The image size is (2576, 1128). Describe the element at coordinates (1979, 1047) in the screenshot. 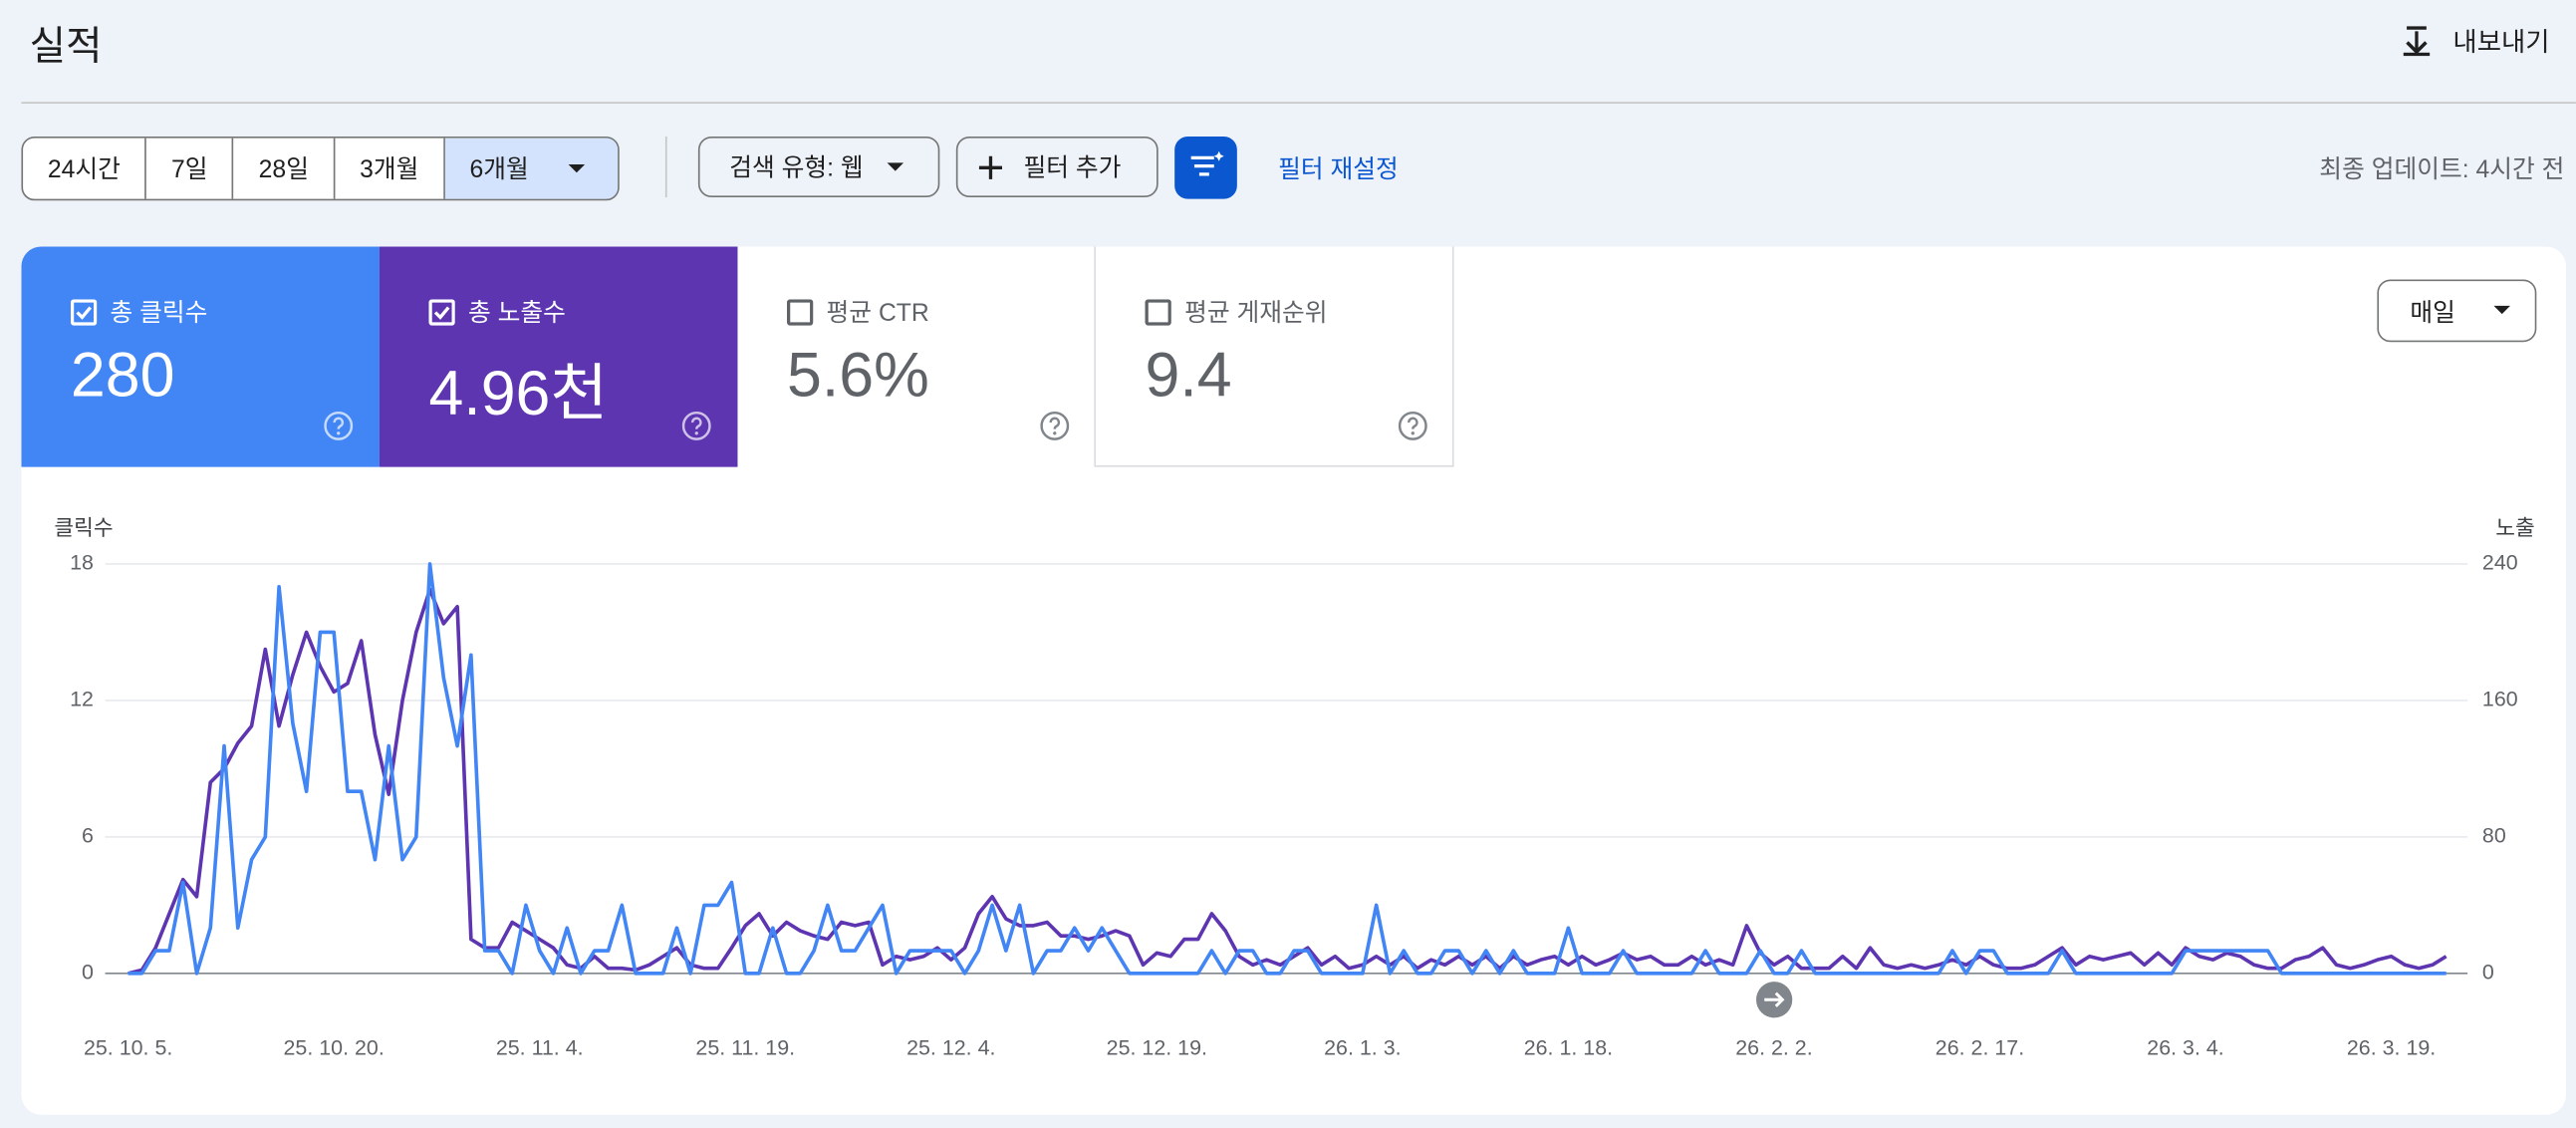

I see `x-tick-label: 26. 2. 17.` at that location.